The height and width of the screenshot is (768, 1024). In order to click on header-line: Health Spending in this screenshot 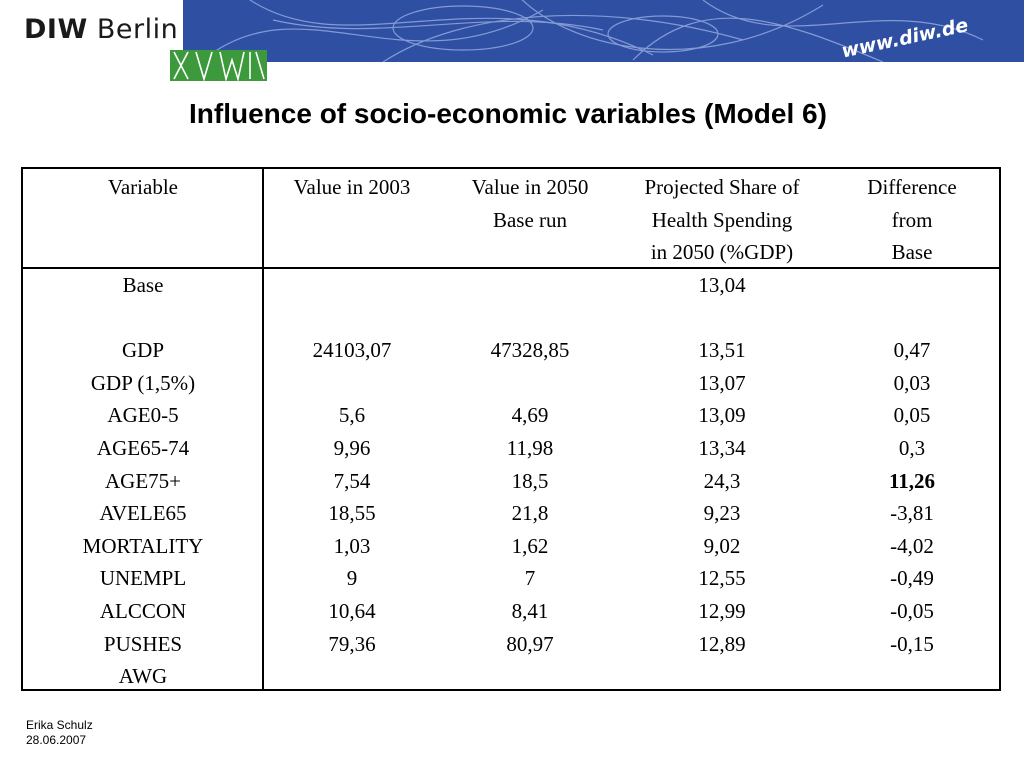, I will do `click(722, 219)`.